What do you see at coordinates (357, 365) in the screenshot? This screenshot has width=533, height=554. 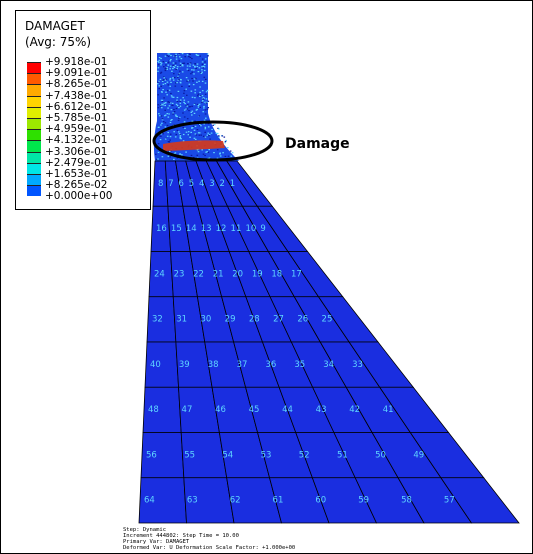 I see `element-label: 33` at bounding box center [357, 365].